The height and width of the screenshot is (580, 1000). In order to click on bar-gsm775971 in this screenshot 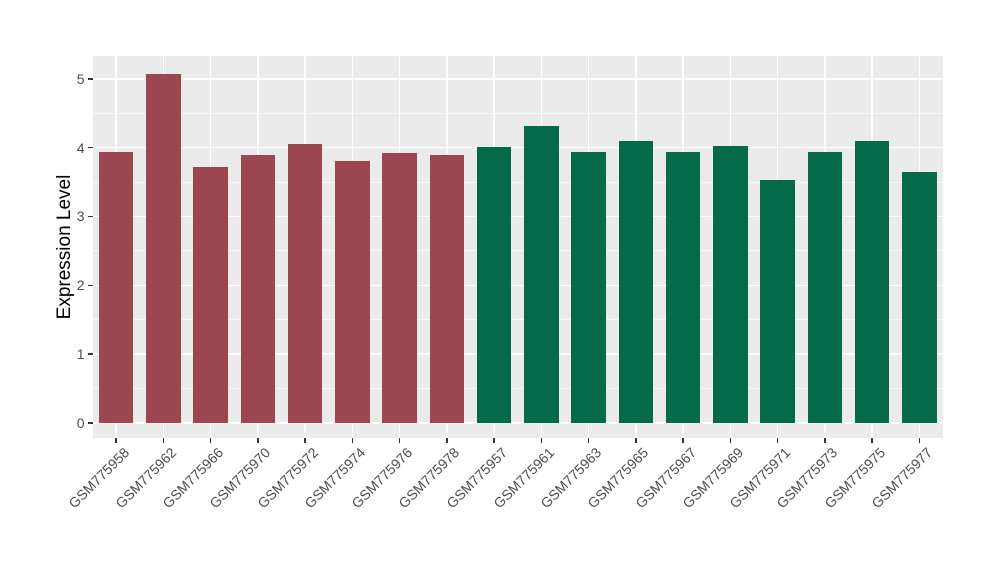, I will do `click(777, 301)`.